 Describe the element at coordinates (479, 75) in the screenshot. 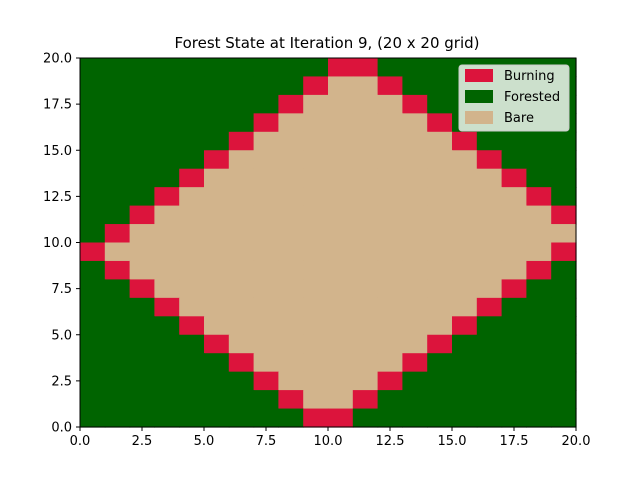

I see `legend-swatch-burning` at that location.